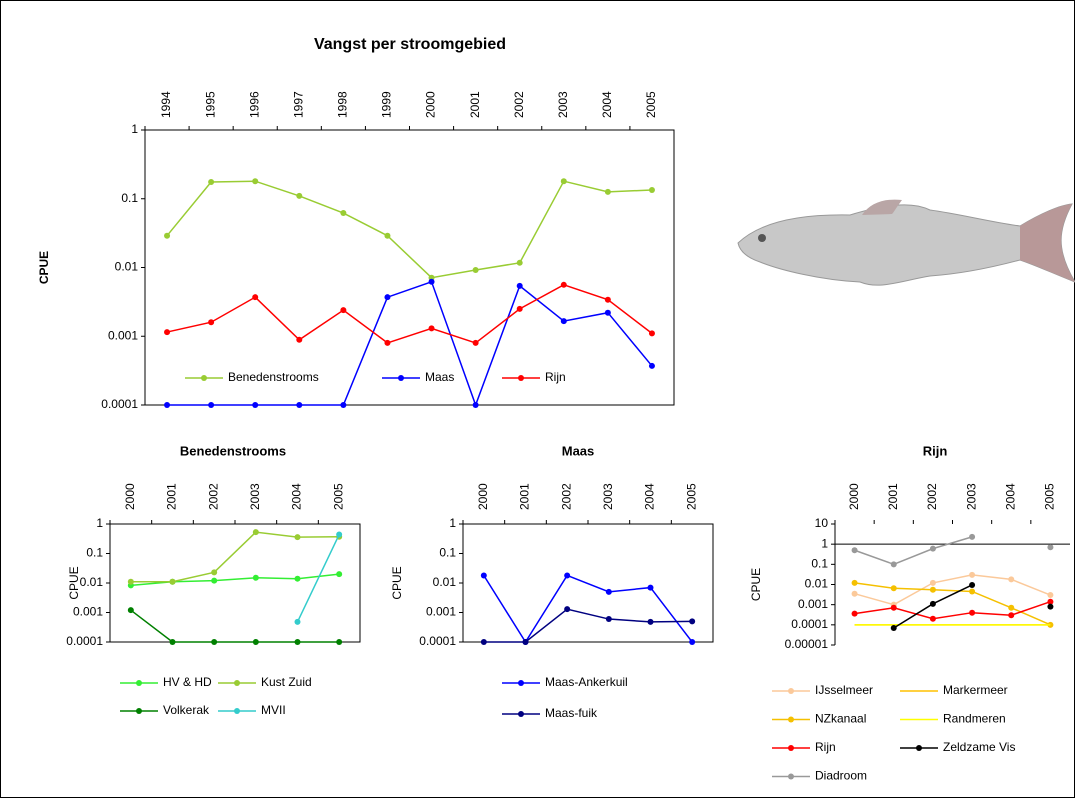 Image resolution: width=1075 pixels, height=798 pixels. I want to click on legend-label: Maas, so click(439, 377).